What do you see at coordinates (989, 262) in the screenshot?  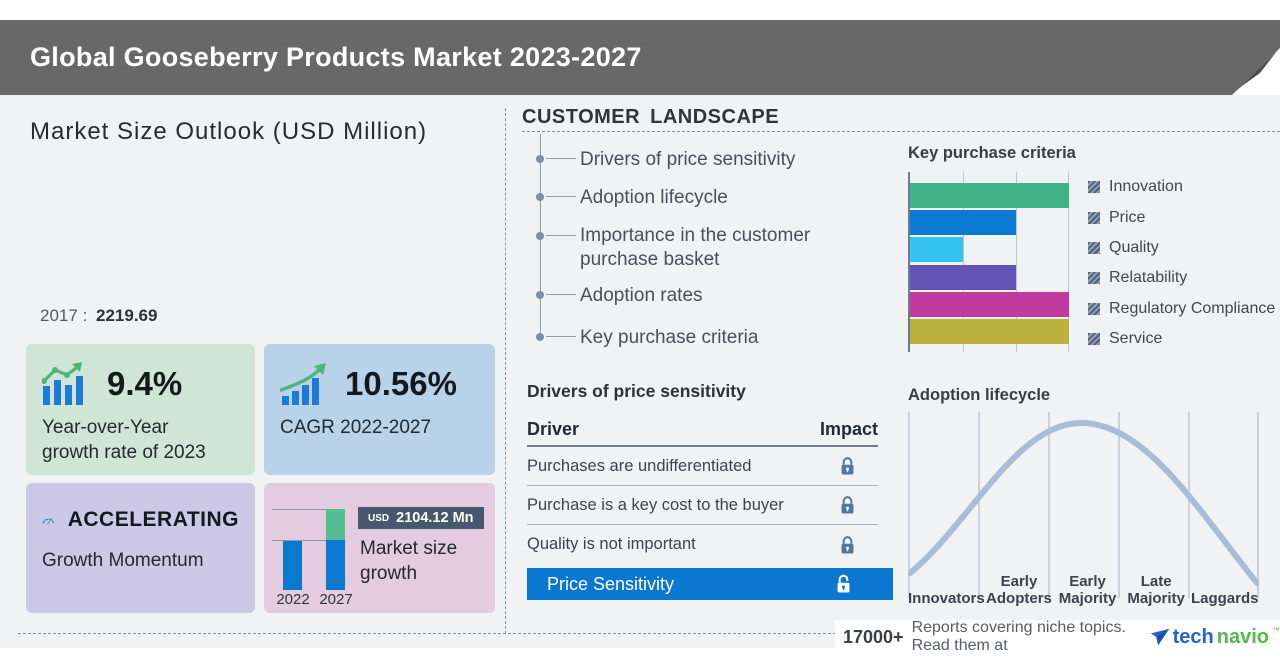 I see `key-purchase-criteria-chart` at bounding box center [989, 262].